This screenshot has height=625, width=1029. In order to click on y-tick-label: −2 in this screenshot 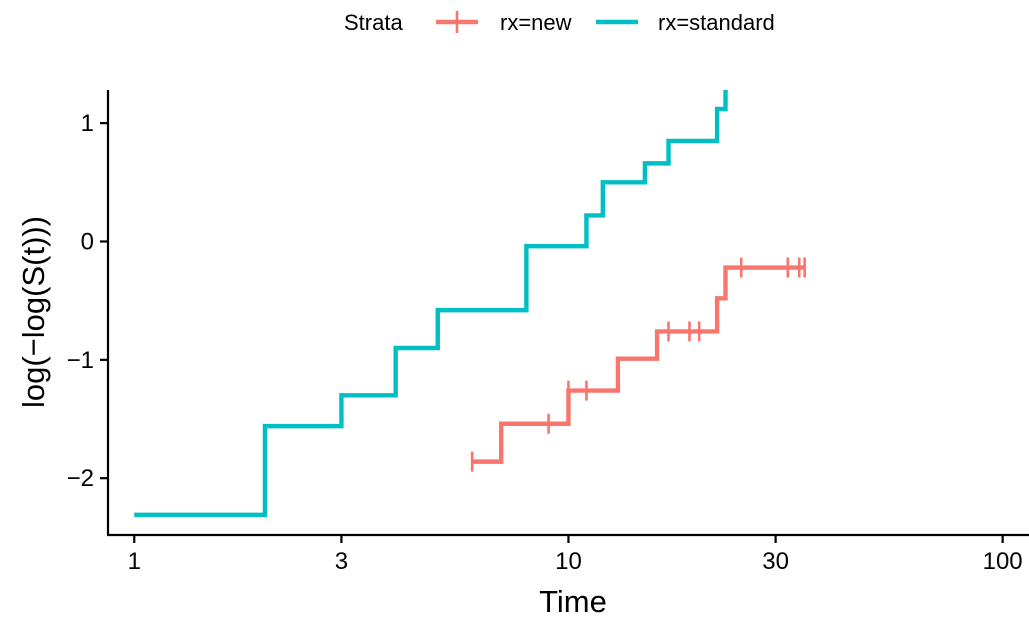, I will do `click(80, 478)`.